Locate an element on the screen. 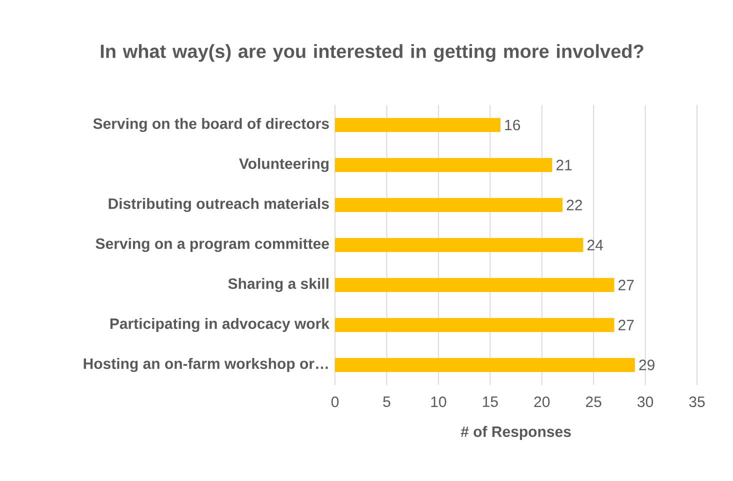 Image resolution: width=733 pixels, height=481 pixels. y-tick-label: Serving on the board of directors is located at coordinates (211, 125).